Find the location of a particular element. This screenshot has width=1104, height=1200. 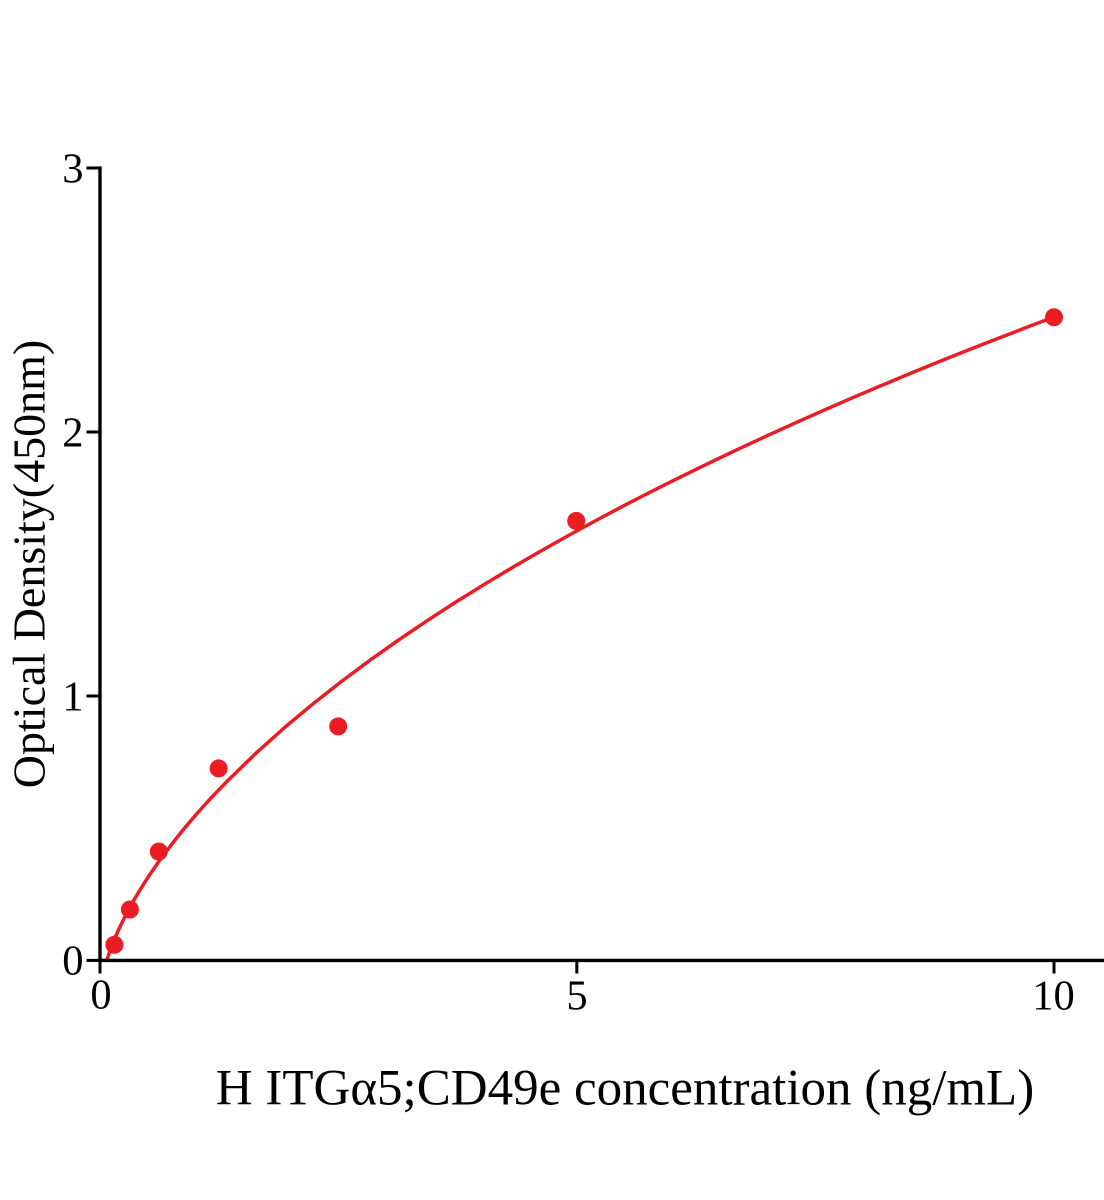

svg-text: 10 is located at coordinates (1053, 995).